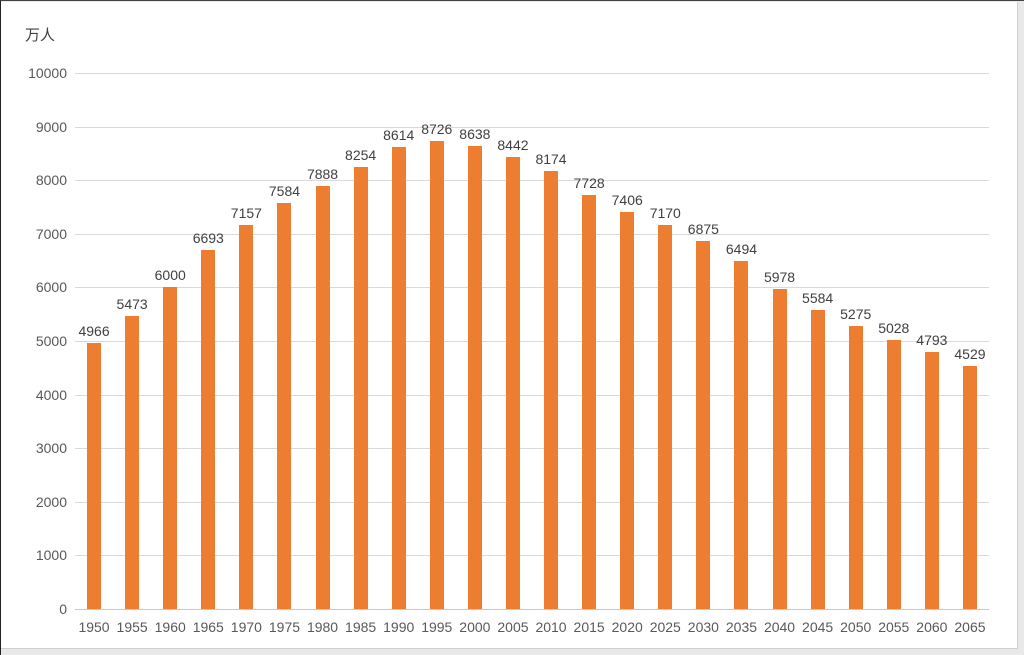  Describe the element at coordinates (741, 627) in the screenshot. I see `x-tick-label: 2035` at that location.